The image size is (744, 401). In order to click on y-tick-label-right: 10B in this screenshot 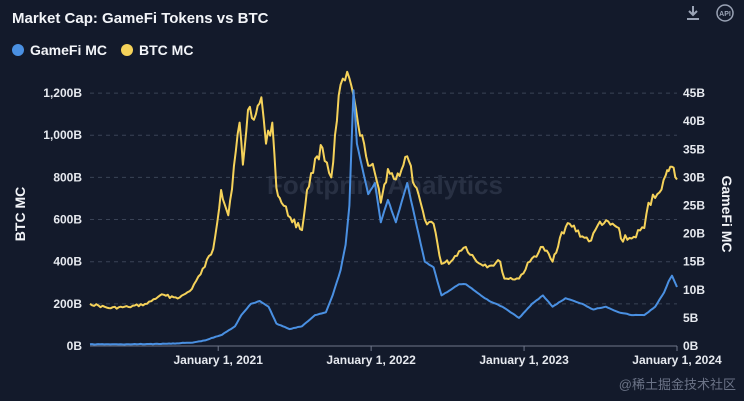, I will do `click(694, 290)`.